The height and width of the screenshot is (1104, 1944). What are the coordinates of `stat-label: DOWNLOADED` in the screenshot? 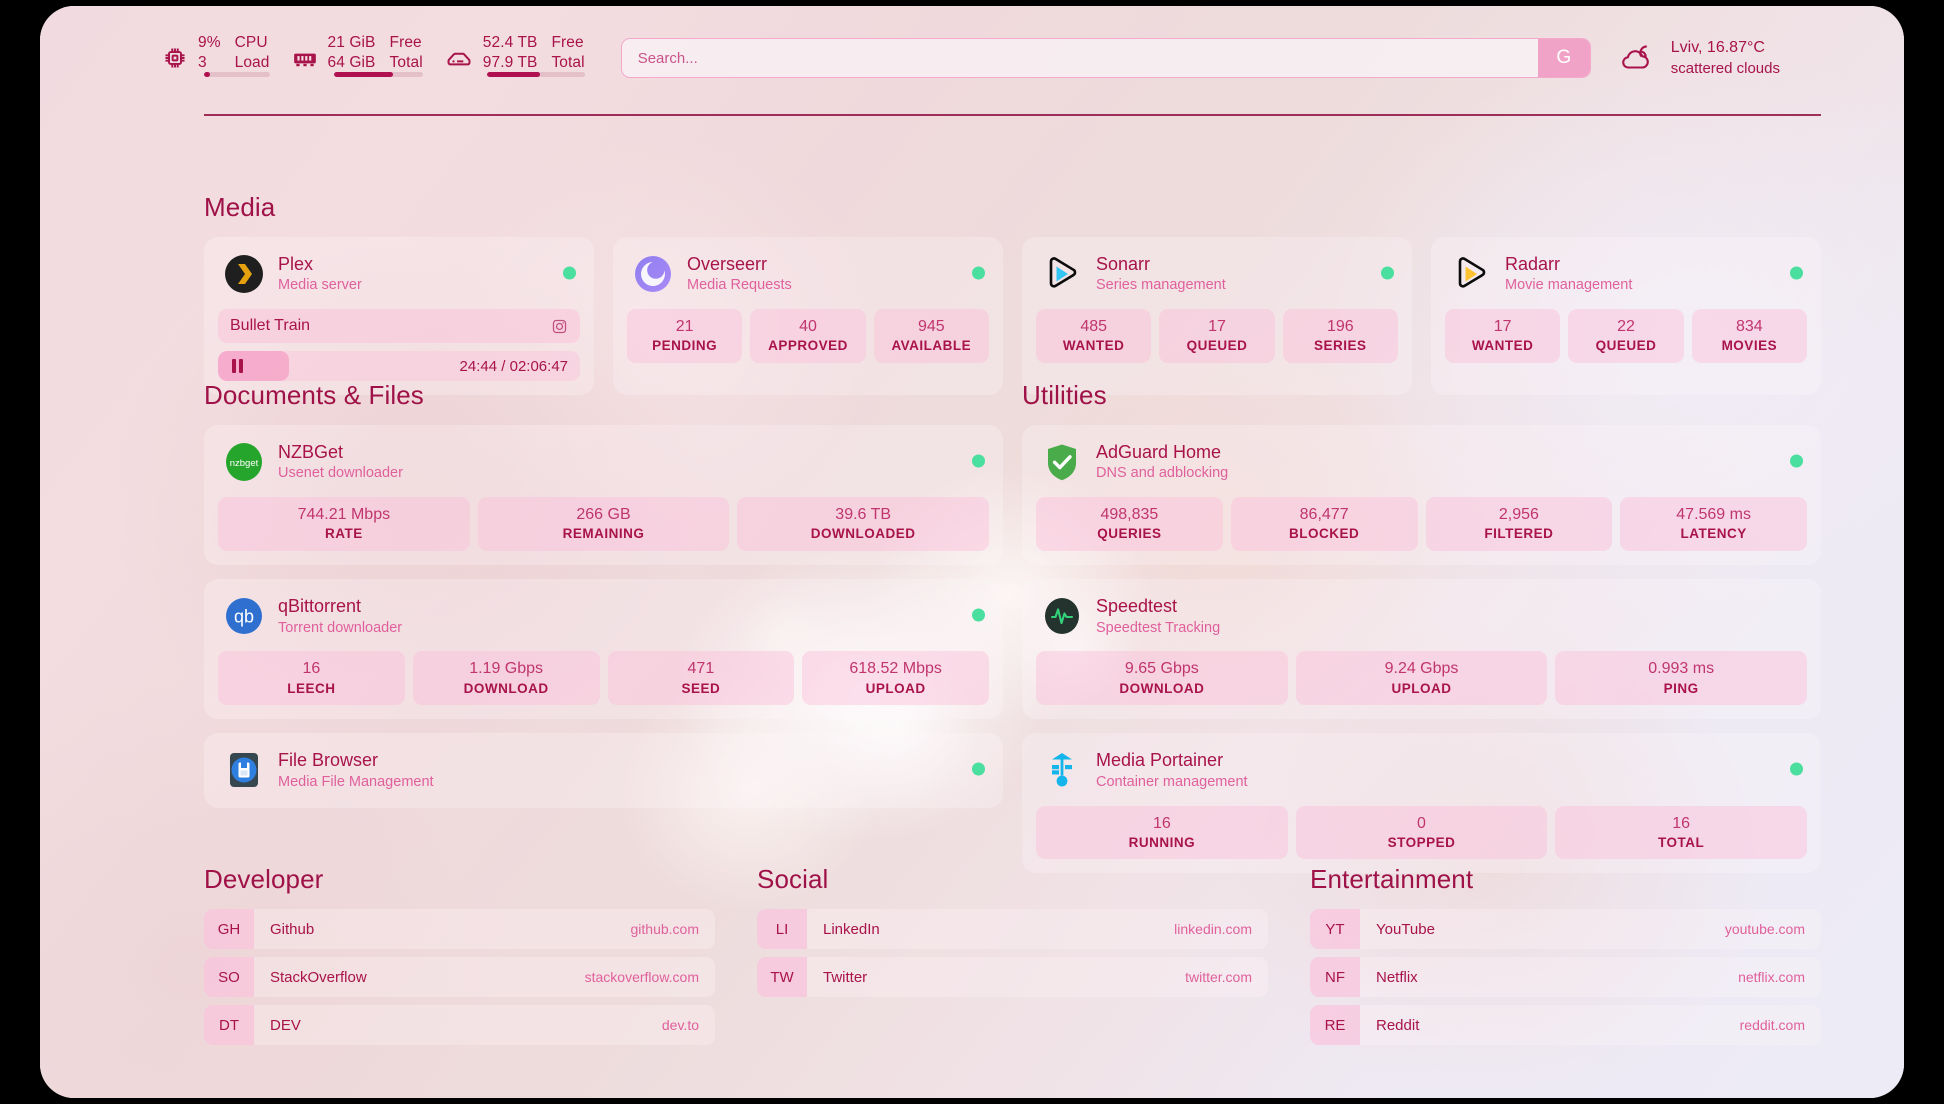 It's located at (863, 534).